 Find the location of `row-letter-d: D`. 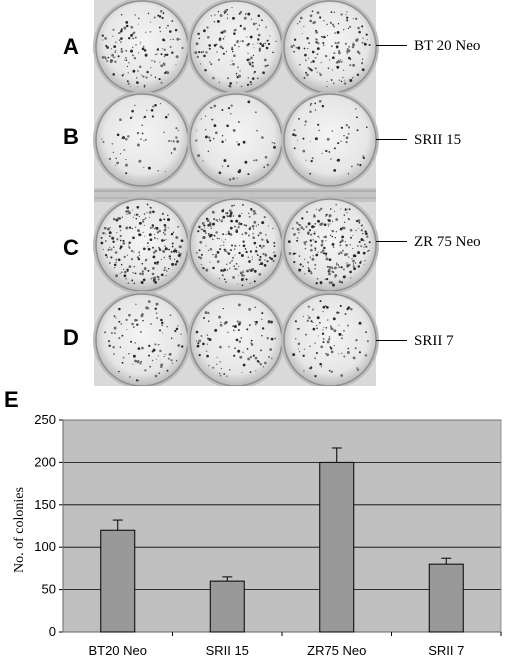

row-letter-d: D is located at coordinates (71, 337).